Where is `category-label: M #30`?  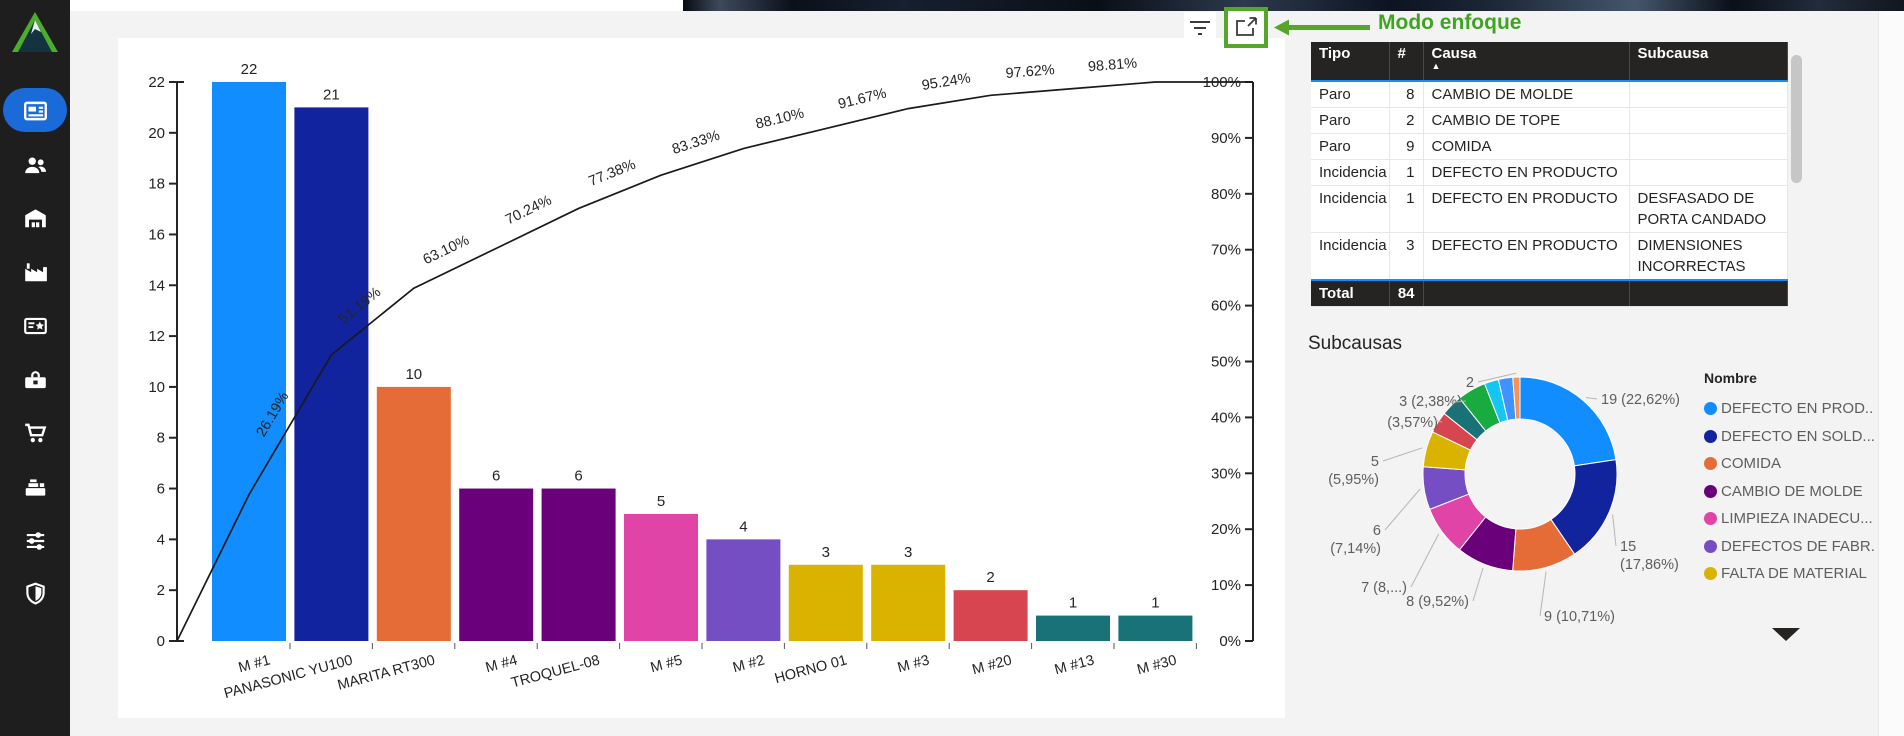
category-label: M #30 is located at coordinates (1156, 665).